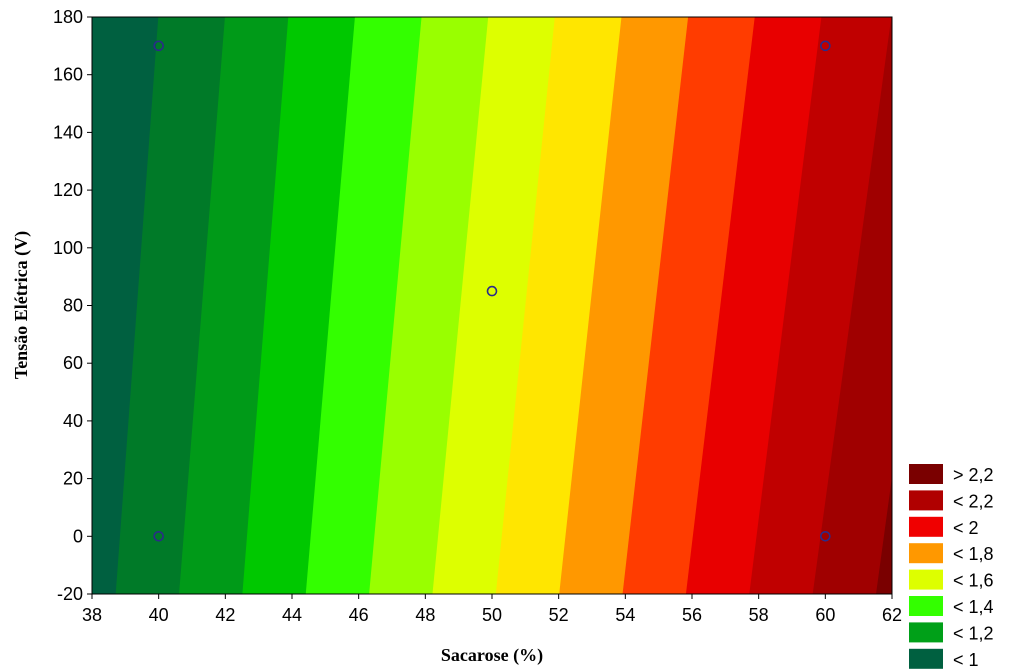 This screenshot has height=669, width=1009. Describe the element at coordinates (692, 615) in the screenshot. I see `x-tick-label: 56` at that location.